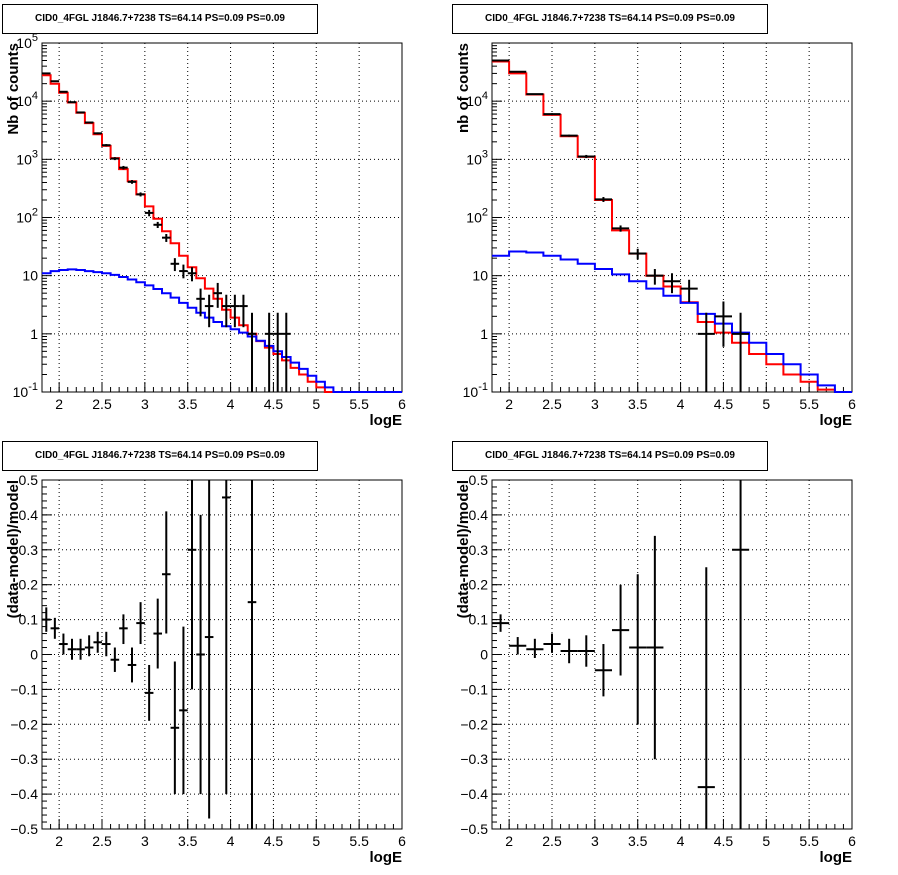 Image resolution: width=898 pixels, height=875 pixels. I want to click on y-tick-label: 0.4, so click(479, 515).